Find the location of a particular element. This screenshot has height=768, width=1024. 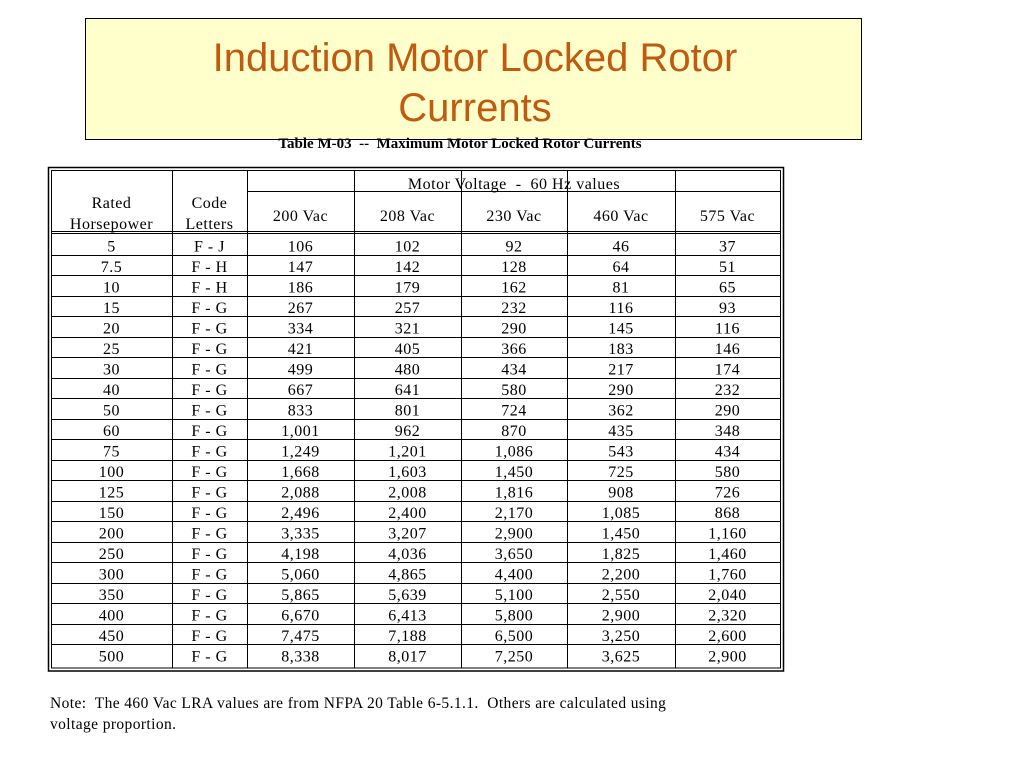

table-cell: 37 is located at coordinates (727, 247).